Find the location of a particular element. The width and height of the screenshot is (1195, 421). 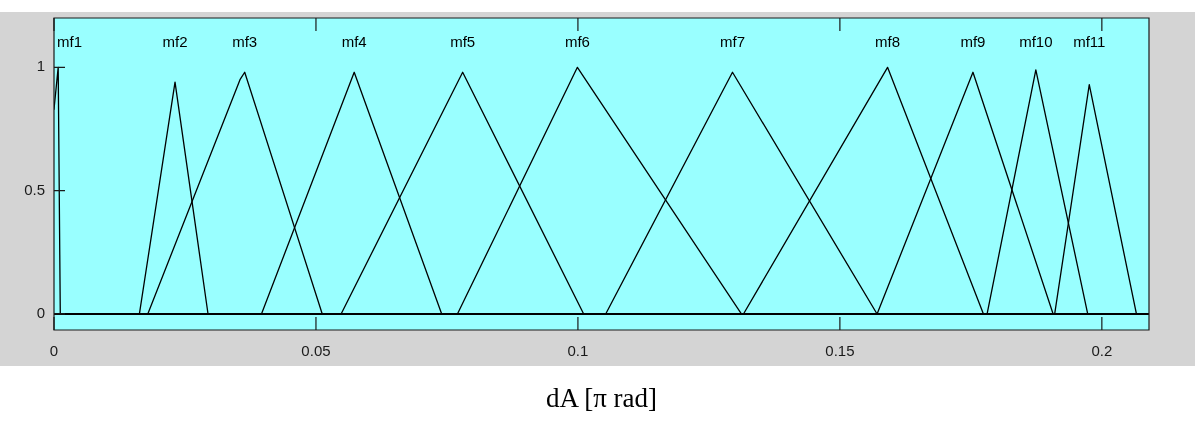

text: mf11 is located at coordinates (1089, 42).